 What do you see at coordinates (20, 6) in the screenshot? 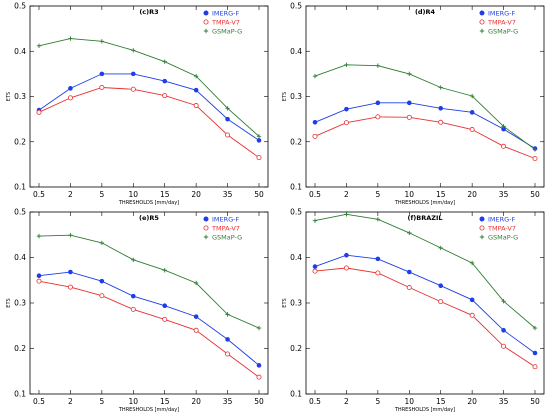
I see `y-tick-label: 0.5` at bounding box center [20, 6].